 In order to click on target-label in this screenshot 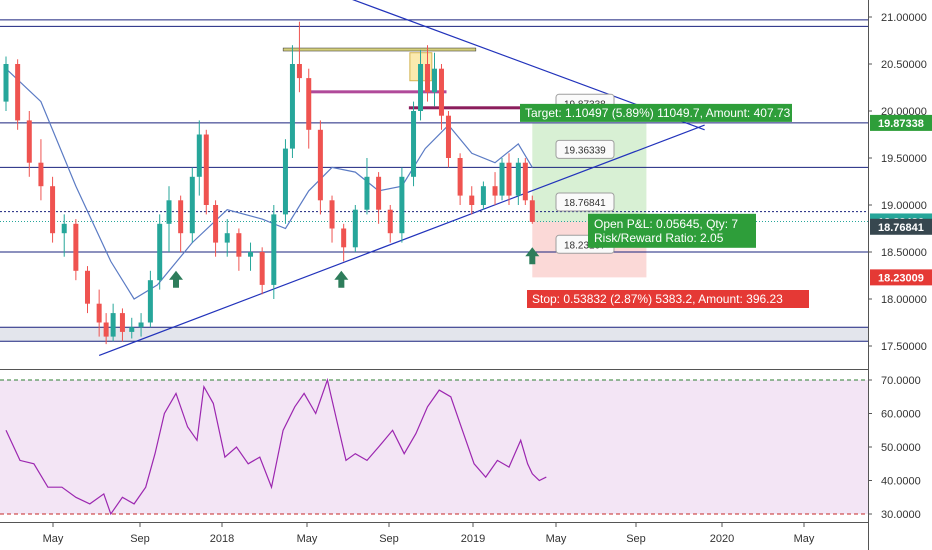, I will do `click(656, 112)`.